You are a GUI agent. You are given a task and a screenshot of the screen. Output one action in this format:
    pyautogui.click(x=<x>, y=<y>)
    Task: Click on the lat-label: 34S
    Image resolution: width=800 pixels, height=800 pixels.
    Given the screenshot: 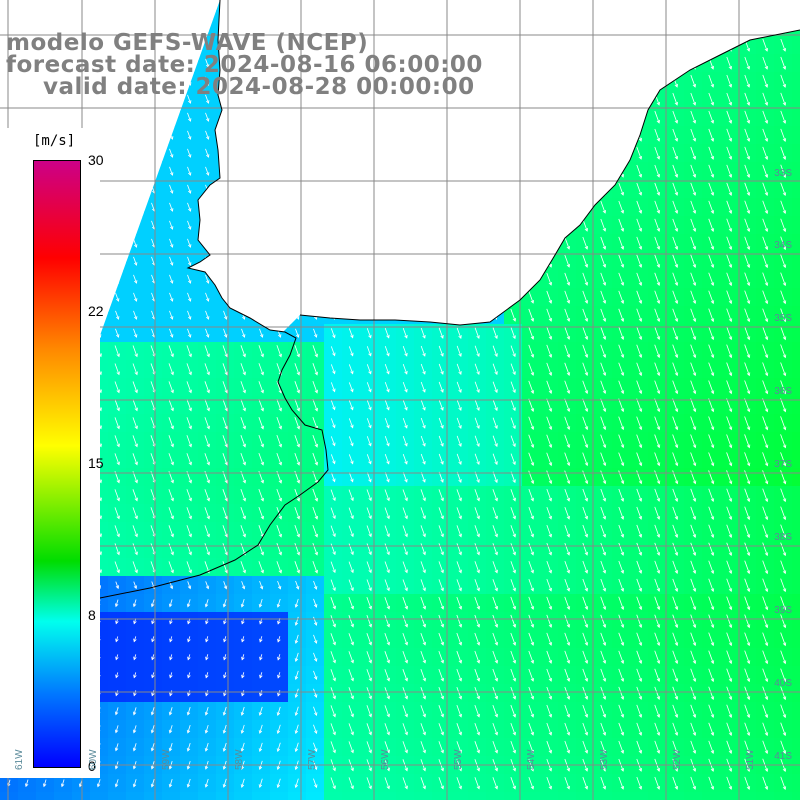 What is the action you would take?
    pyautogui.click(x=783, y=245)
    